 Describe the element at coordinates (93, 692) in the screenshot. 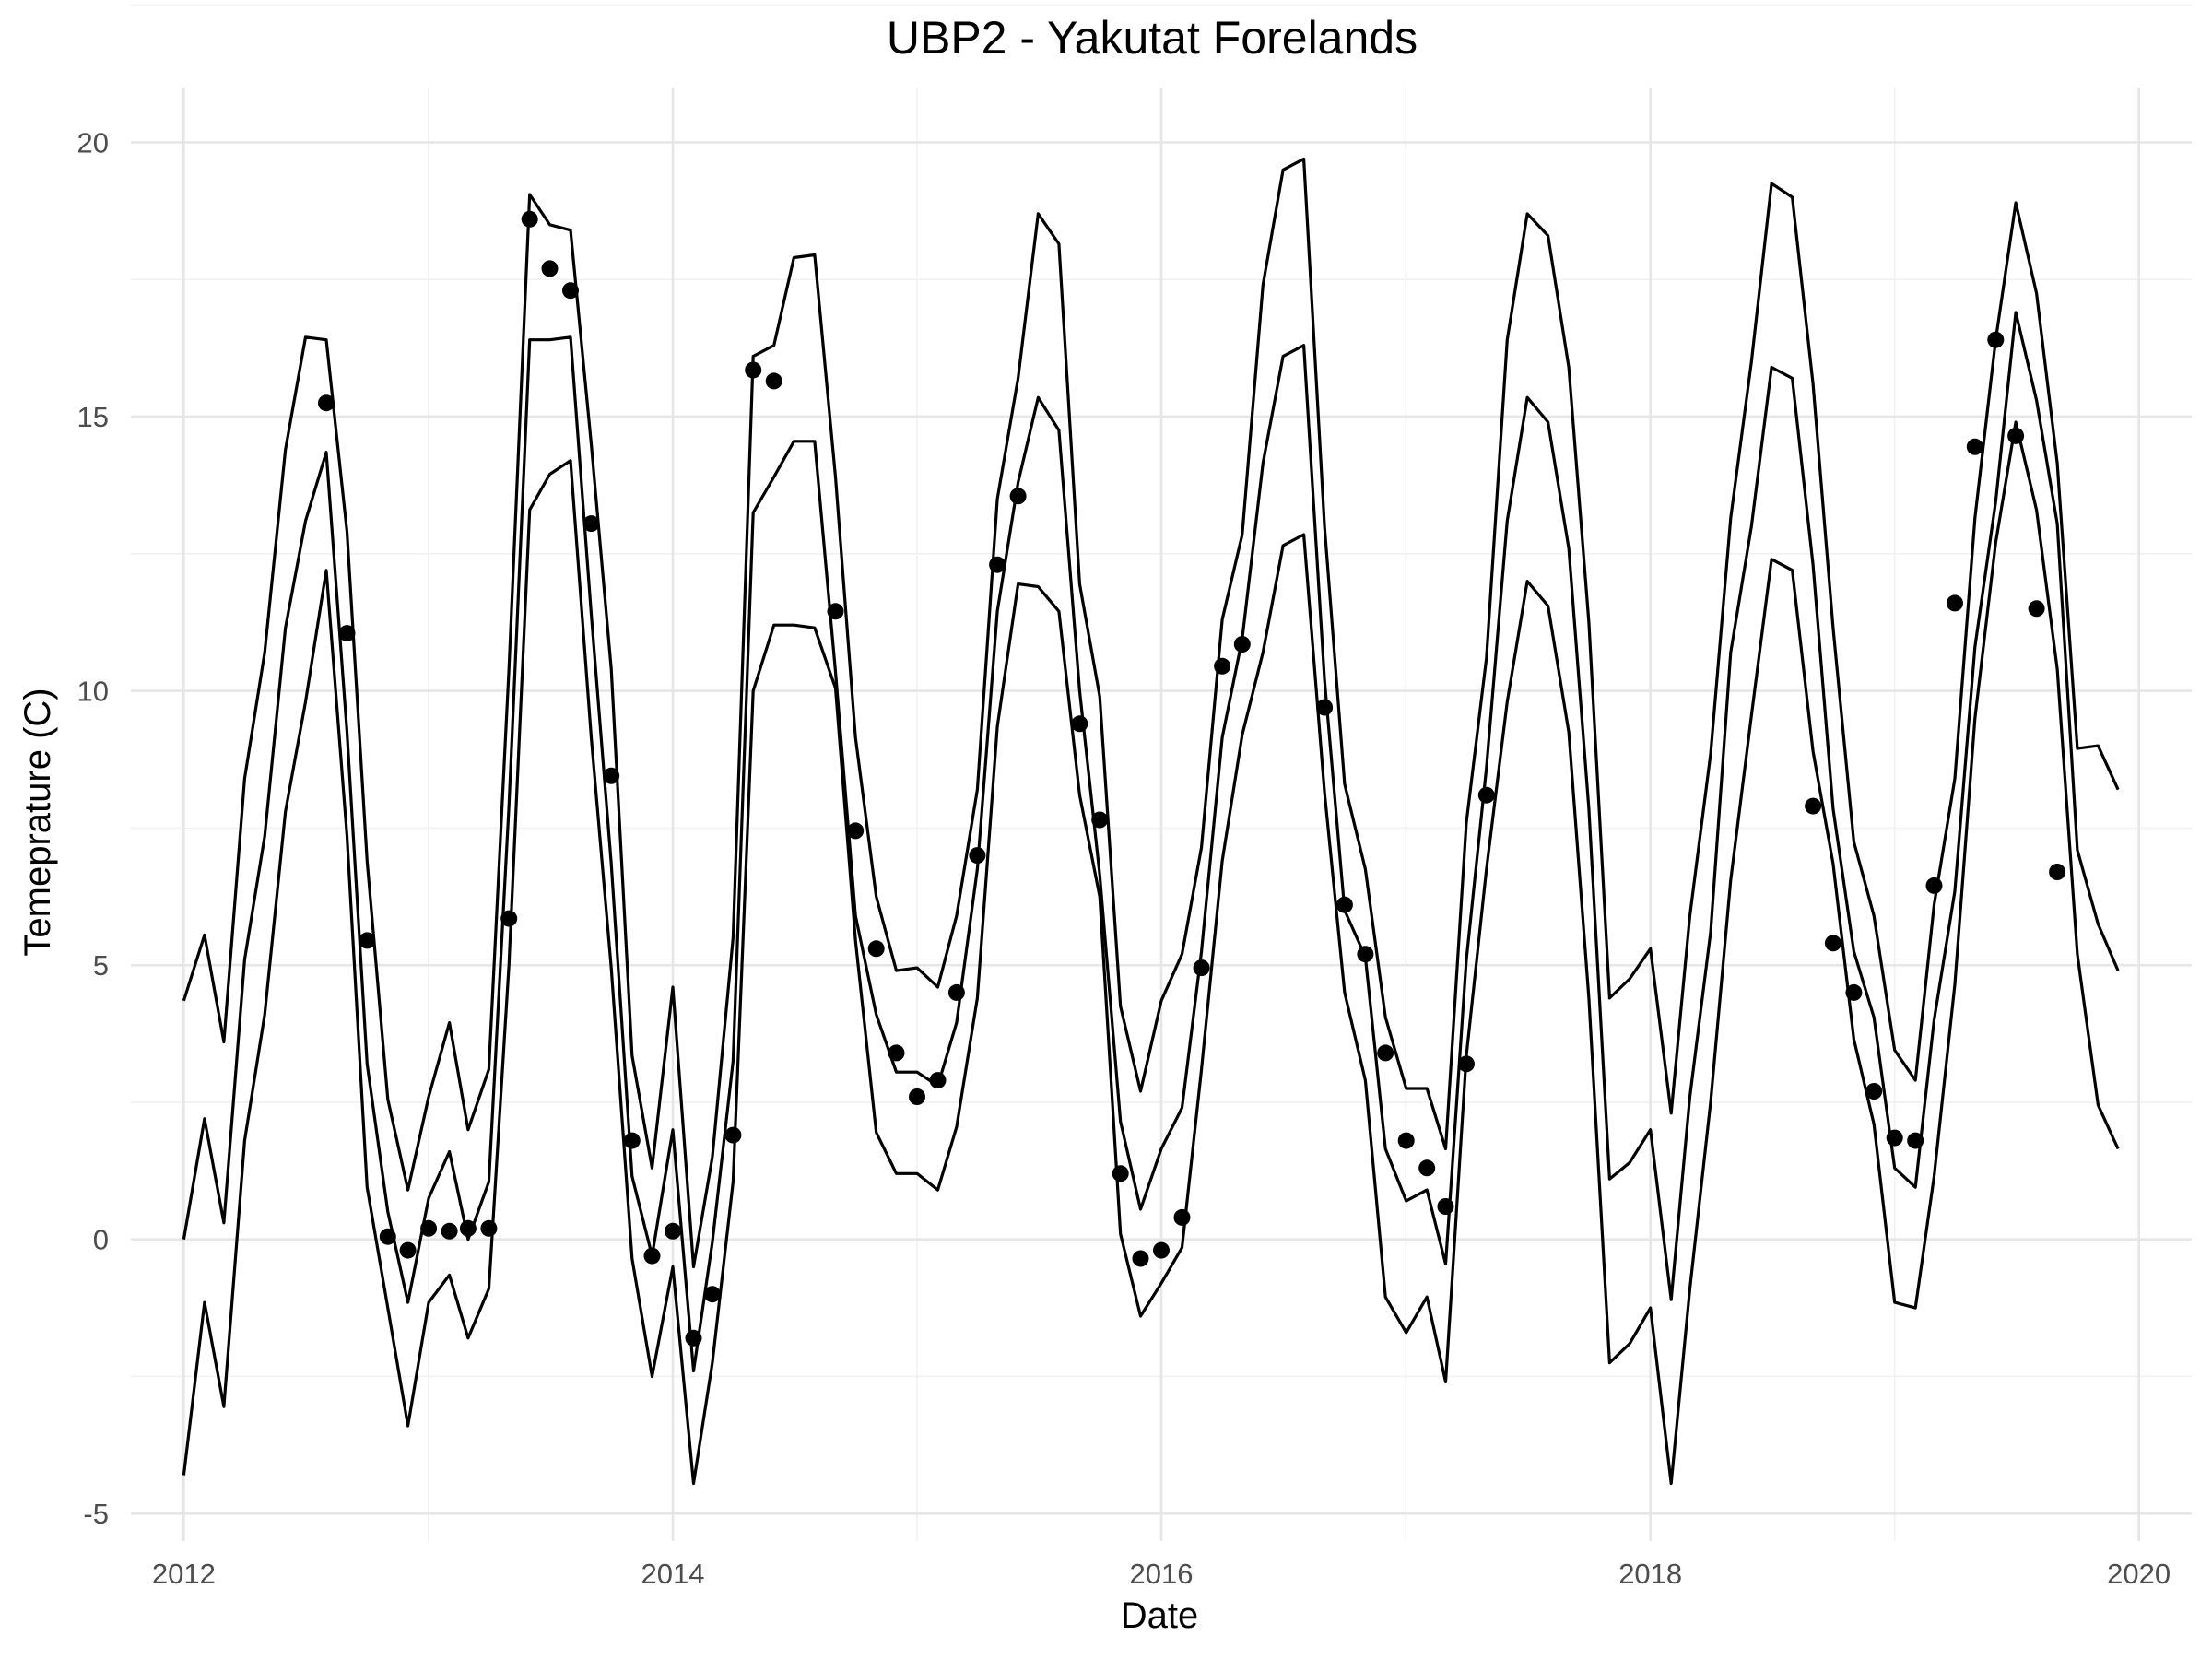

I see `y-tick-label: 10` at that location.